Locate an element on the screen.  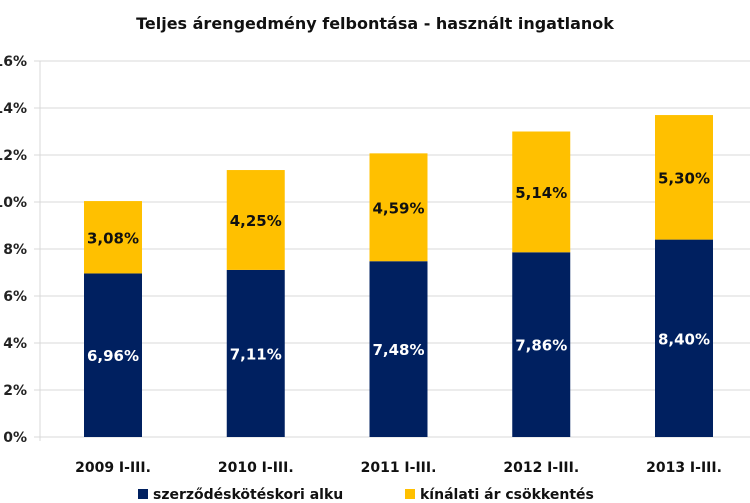
legend-item-series-0: szerződéskötéskori alku is located at coordinates (240, 495).